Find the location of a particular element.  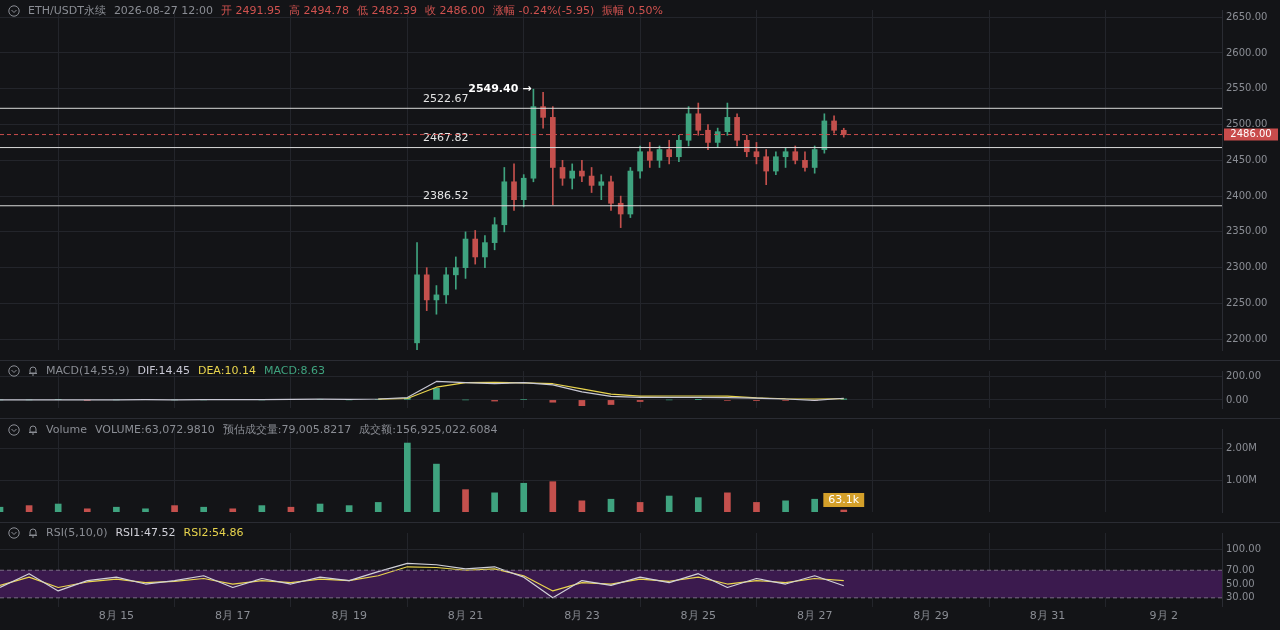

chart-title: Volume is located at coordinates (66, 429).